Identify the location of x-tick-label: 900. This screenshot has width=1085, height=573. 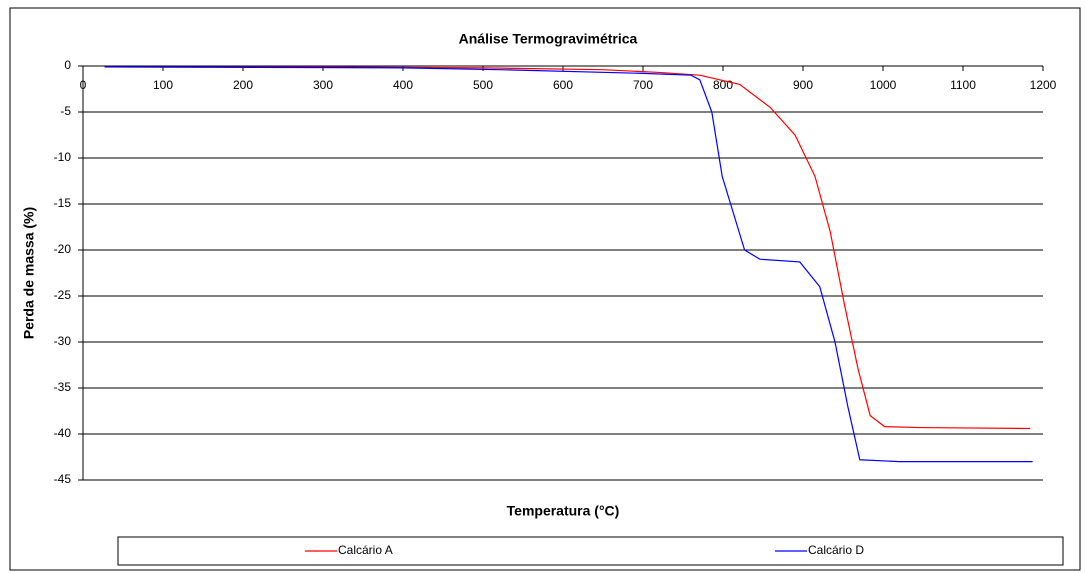
(803, 85).